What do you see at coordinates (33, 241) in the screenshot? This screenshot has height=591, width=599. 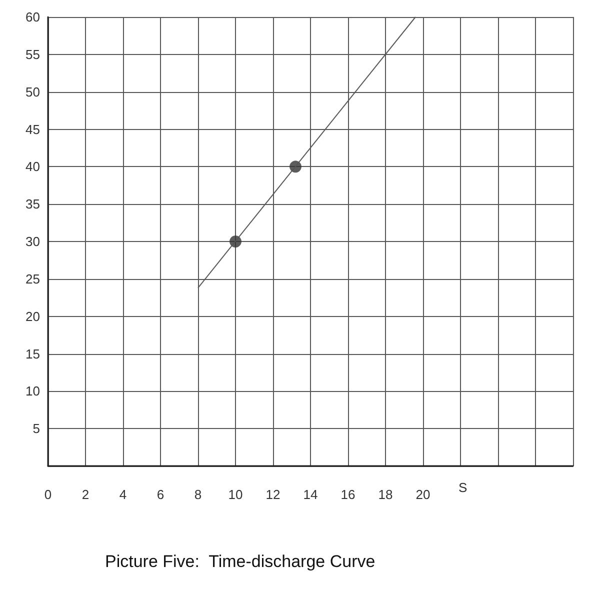 I see `y-tick-label: 30` at bounding box center [33, 241].